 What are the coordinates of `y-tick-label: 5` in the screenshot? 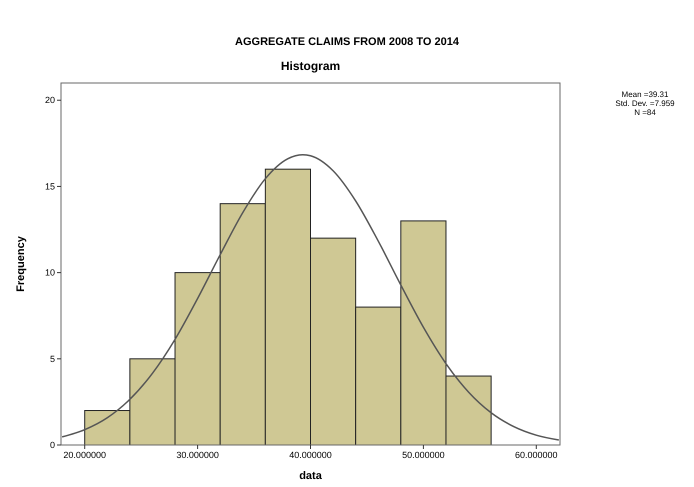 It's located at (52, 359).